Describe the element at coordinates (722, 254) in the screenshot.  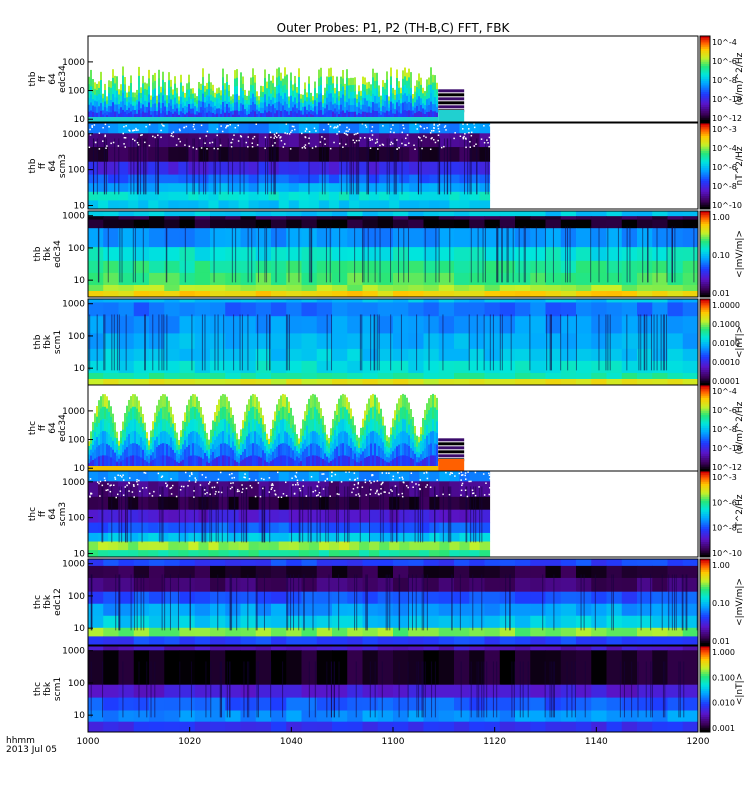
I see `colorbar: 1.000.100.01<|mV/m|>` at that location.